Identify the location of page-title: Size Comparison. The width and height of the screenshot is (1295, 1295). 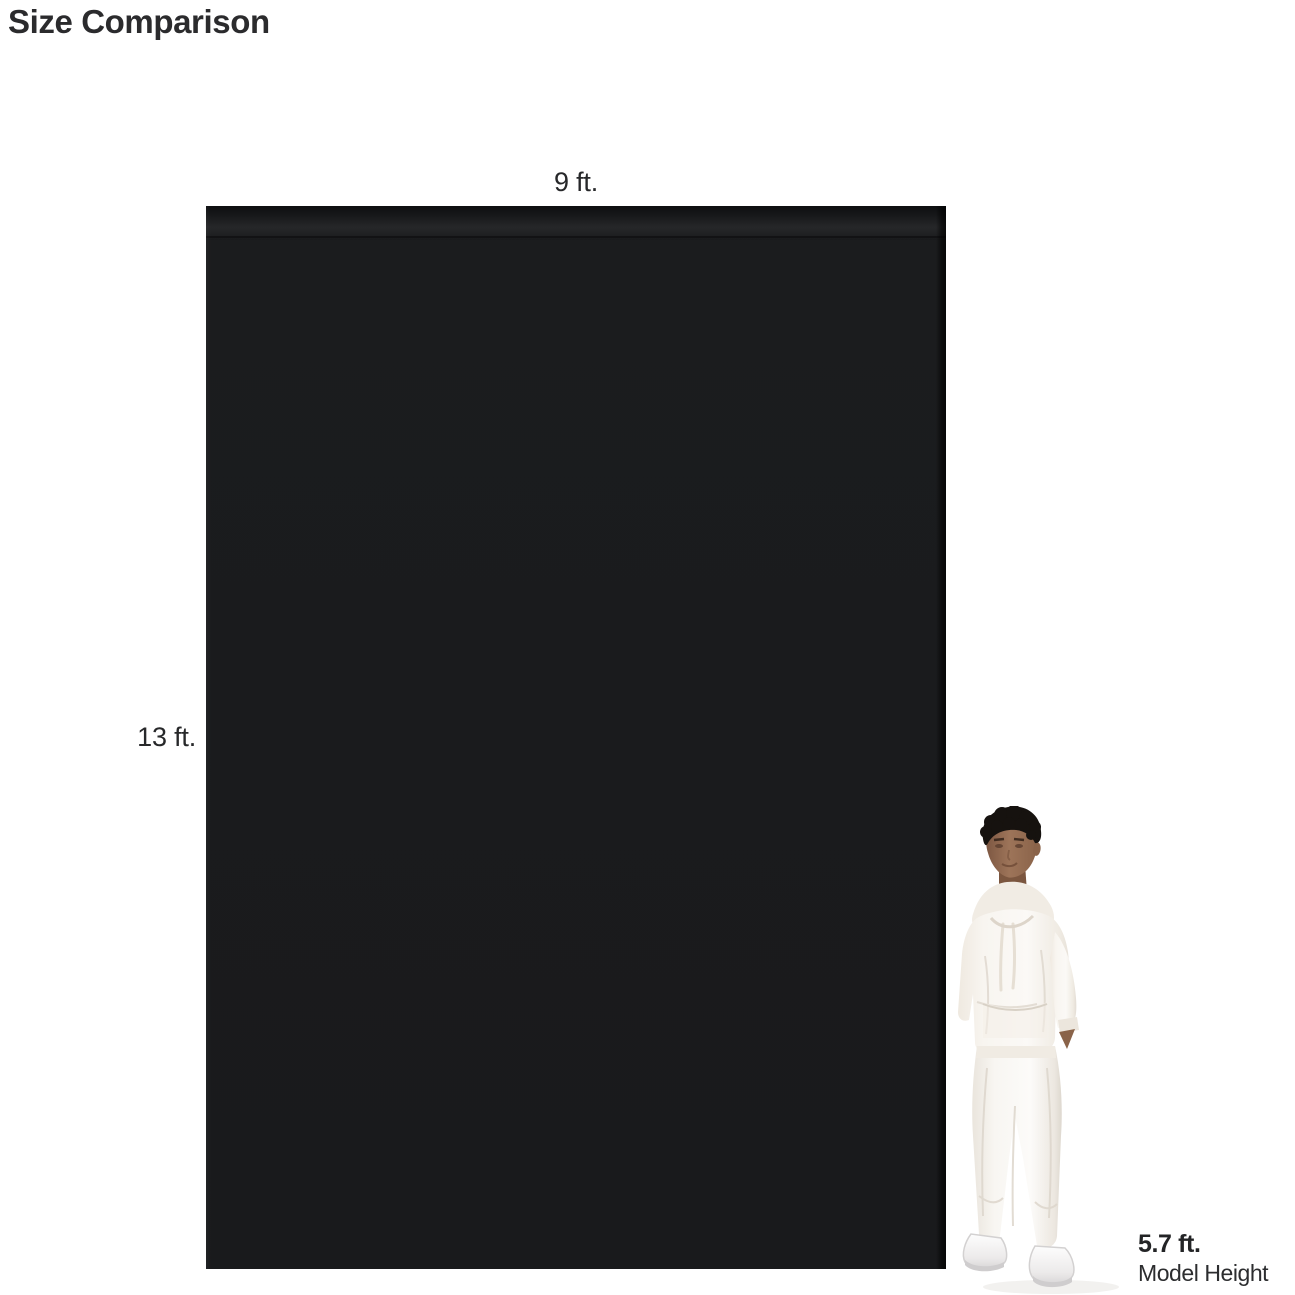
(139, 21).